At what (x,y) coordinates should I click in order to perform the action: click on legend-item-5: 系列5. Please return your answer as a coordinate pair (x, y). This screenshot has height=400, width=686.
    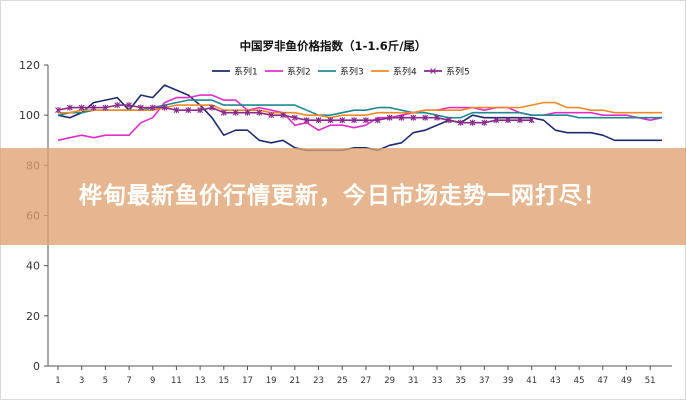
    Looking at the image, I should click on (447, 72).